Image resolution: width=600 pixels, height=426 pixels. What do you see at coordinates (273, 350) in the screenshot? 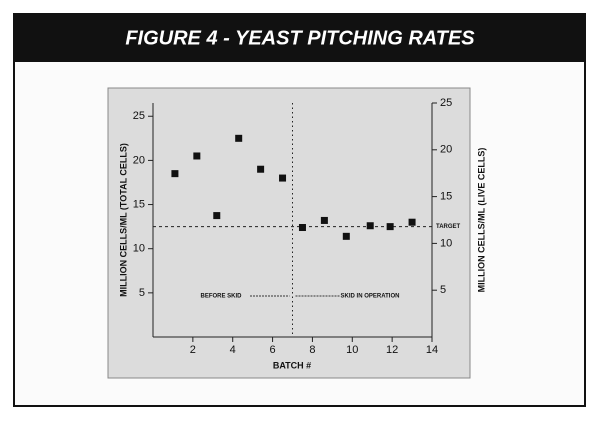
I see `x-tick-label: 6` at bounding box center [273, 350].